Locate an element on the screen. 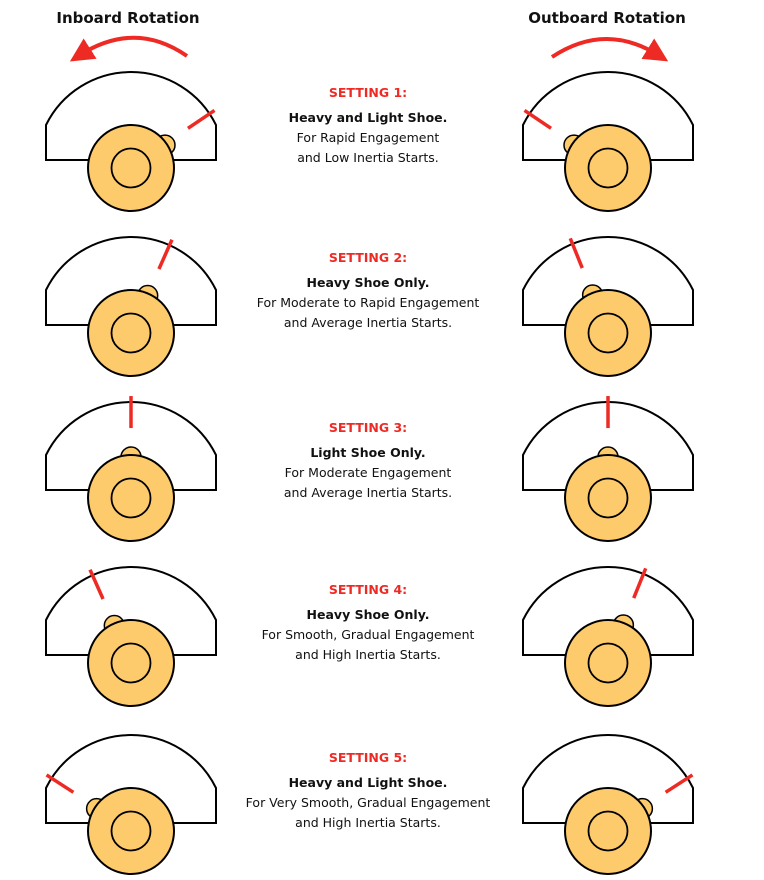 Image resolution: width=764 pixels, height=880 pixels. setting-line: and Low Inertia Starts. is located at coordinates (368, 157).